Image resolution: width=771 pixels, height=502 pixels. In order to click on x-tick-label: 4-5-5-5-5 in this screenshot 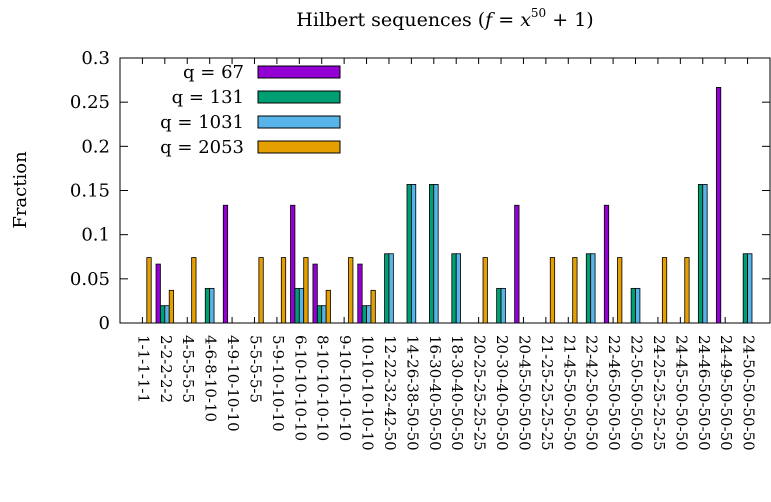, I will do `click(188, 369)`.